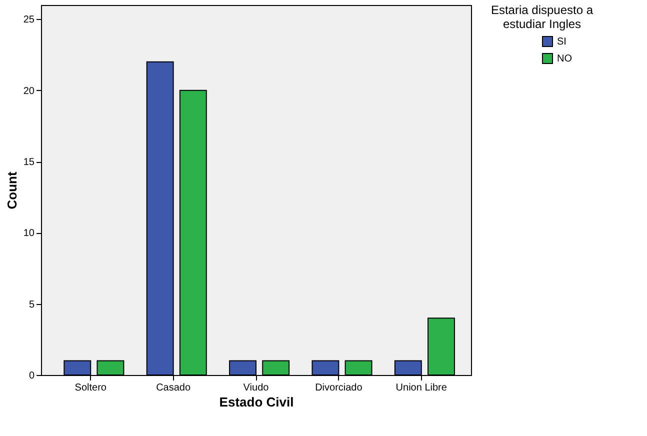 The width and height of the screenshot is (647, 436). I want to click on y-tick-label: 5, so click(31, 304).